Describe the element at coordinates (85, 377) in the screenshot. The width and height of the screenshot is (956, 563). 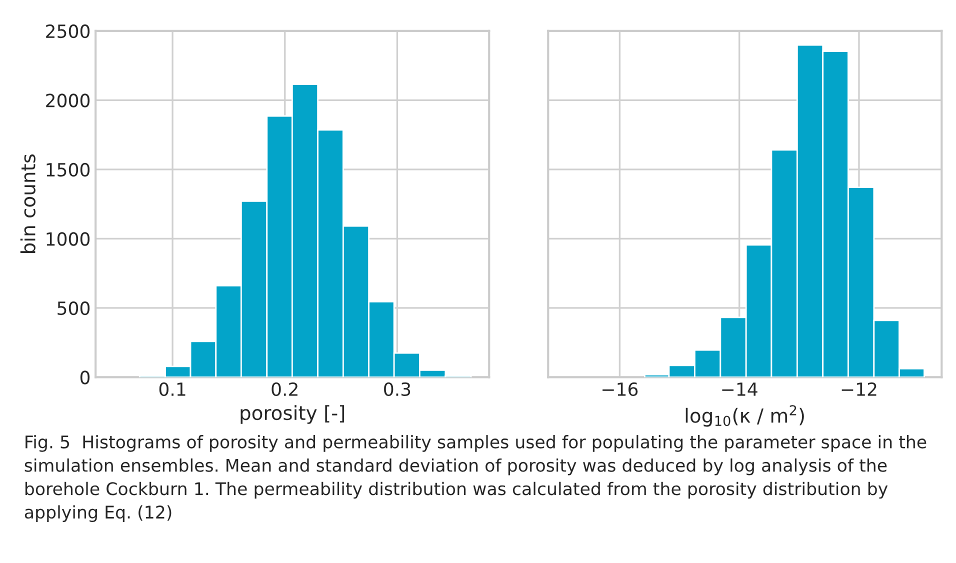
I see `y-tick-label: 0` at that location.